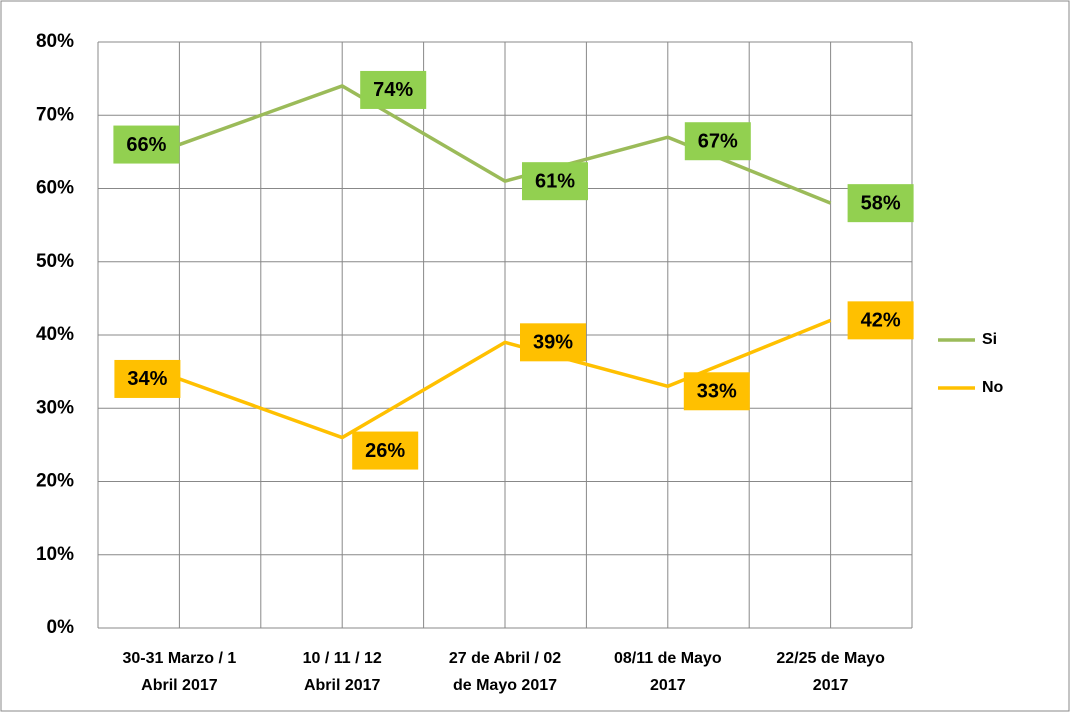 This screenshot has width=1071, height=713. Describe the element at coordinates (55, 188) in the screenshot. I see `y-tick-label: 60%` at that location.